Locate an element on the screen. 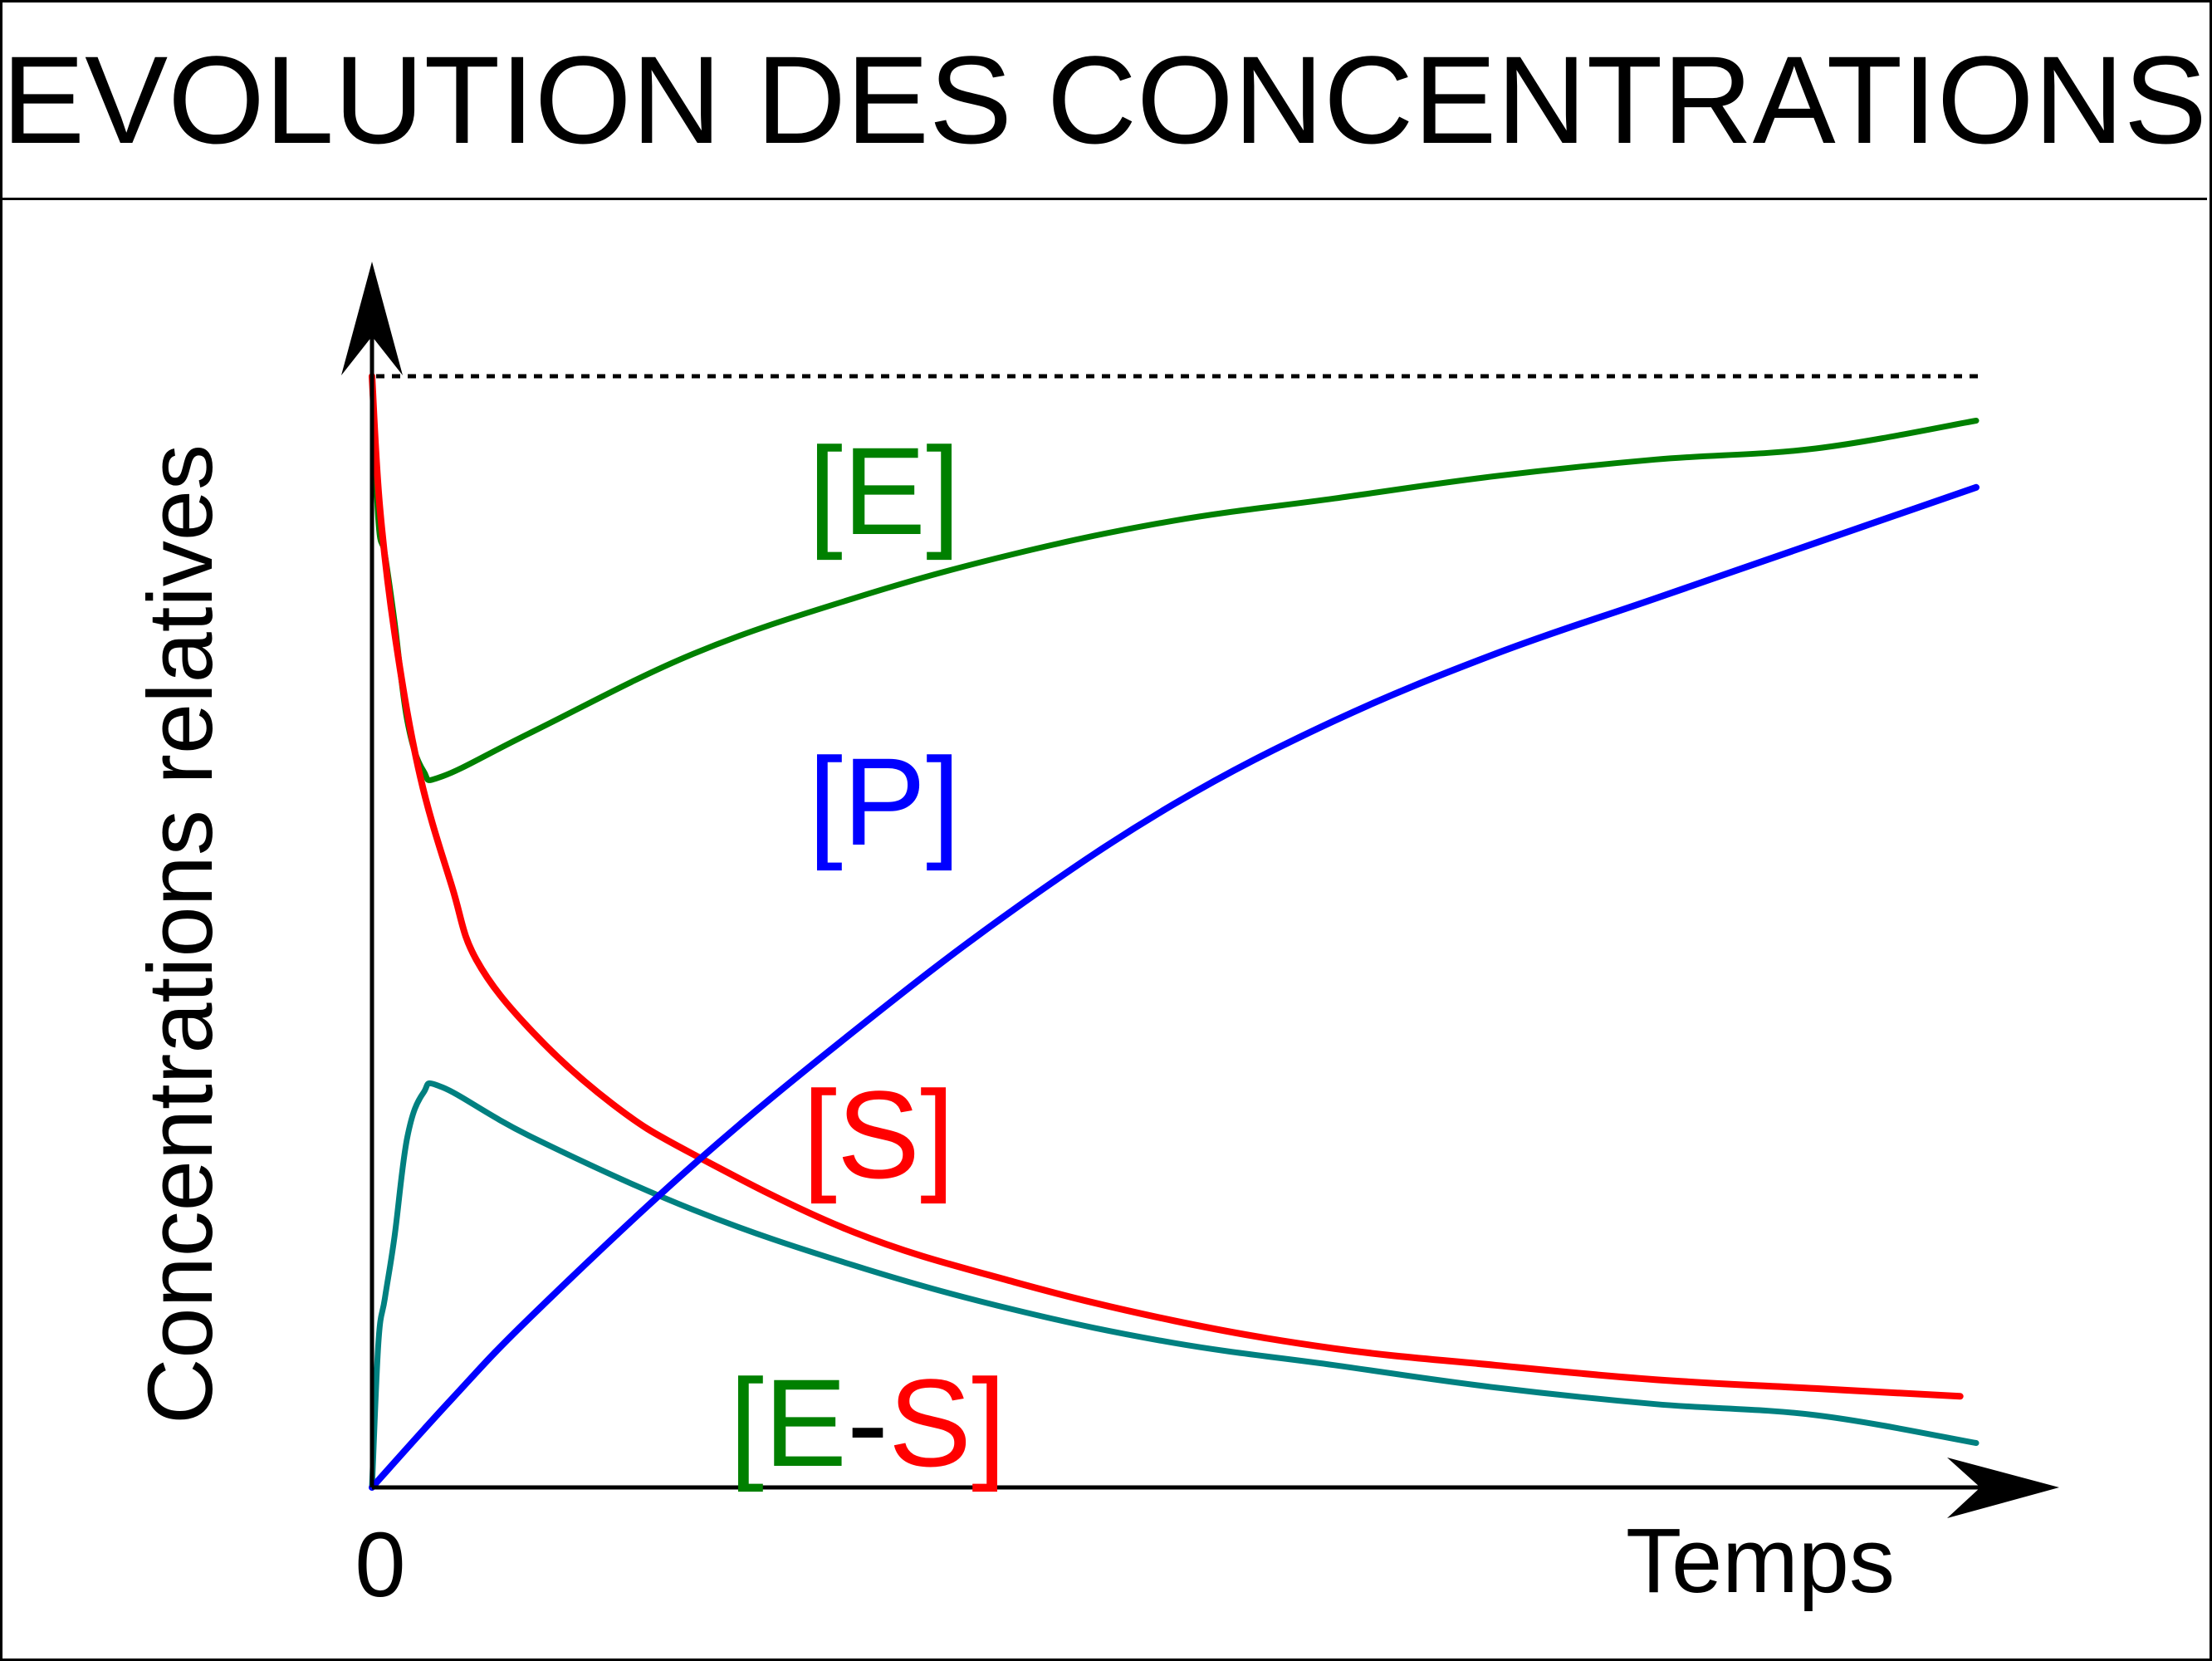  chart-title: EVOLUTION DES CONCENTRATIONS is located at coordinates (1104, 99).